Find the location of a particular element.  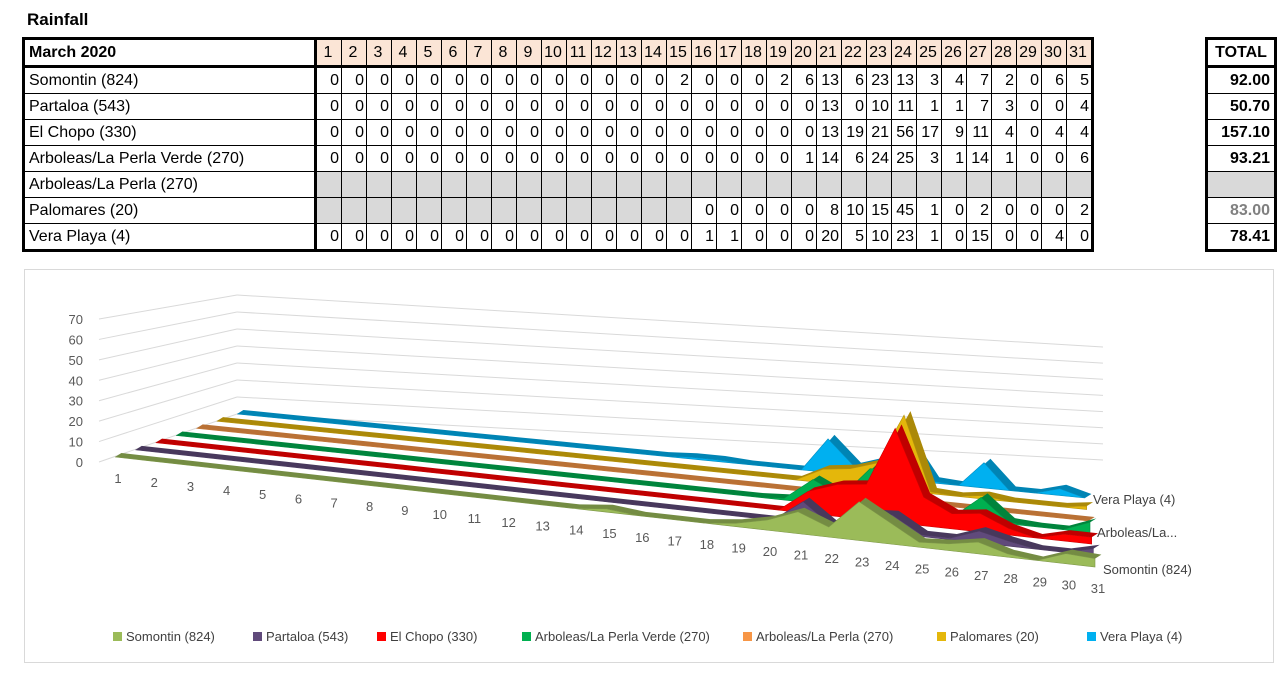

legend-swatch is located at coordinates (257, 636).